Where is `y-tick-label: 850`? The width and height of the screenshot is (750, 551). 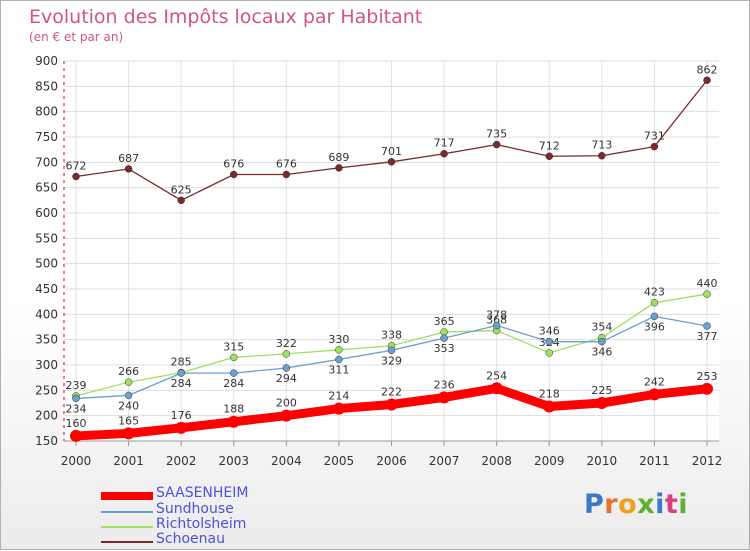
y-tick-label: 850 is located at coordinates (46, 86).